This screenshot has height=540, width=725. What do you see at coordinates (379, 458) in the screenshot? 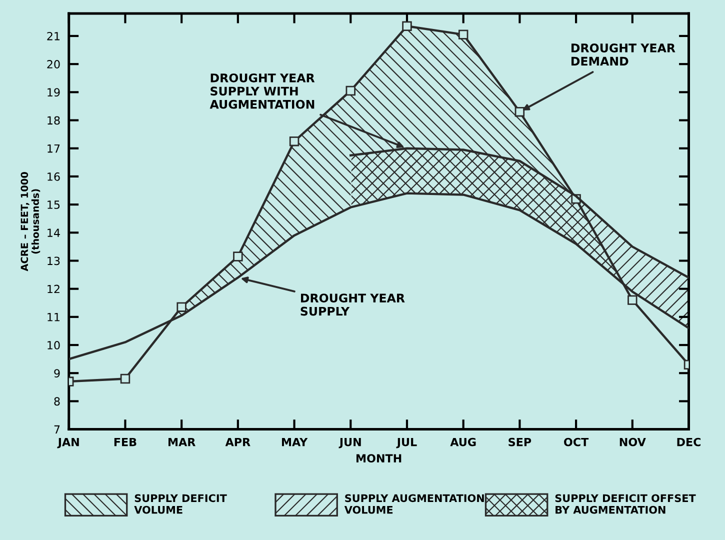
I see `x-axis-title: MONTH` at bounding box center [379, 458].